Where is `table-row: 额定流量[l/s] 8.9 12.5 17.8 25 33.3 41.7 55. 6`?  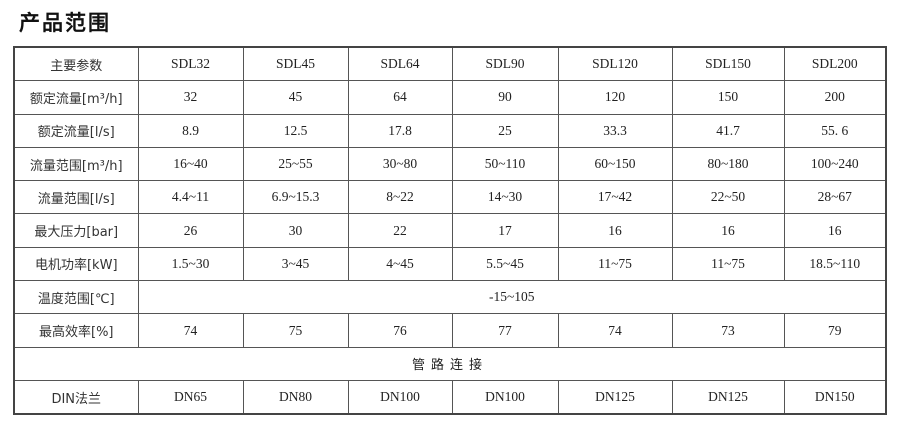 table-row: 额定流量[l/s] 8.9 12.5 17.8 25 33.3 41.7 55. 6 is located at coordinates (450, 130).